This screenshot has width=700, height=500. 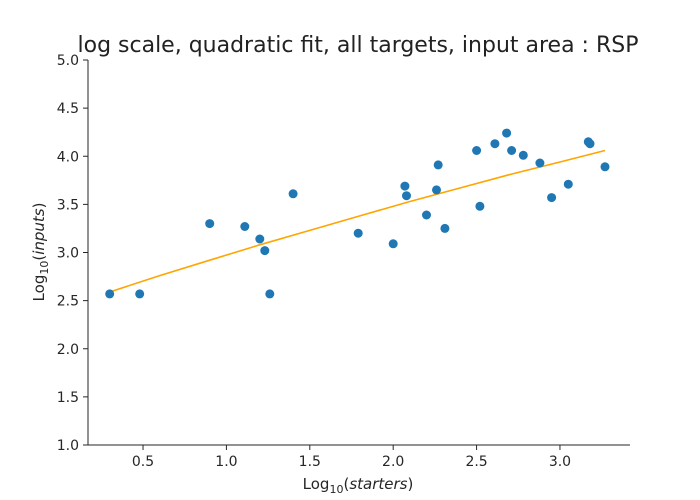 What do you see at coordinates (393, 462) in the screenshot?
I see `x-tick-label: 2.0` at bounding box center [393, 462].